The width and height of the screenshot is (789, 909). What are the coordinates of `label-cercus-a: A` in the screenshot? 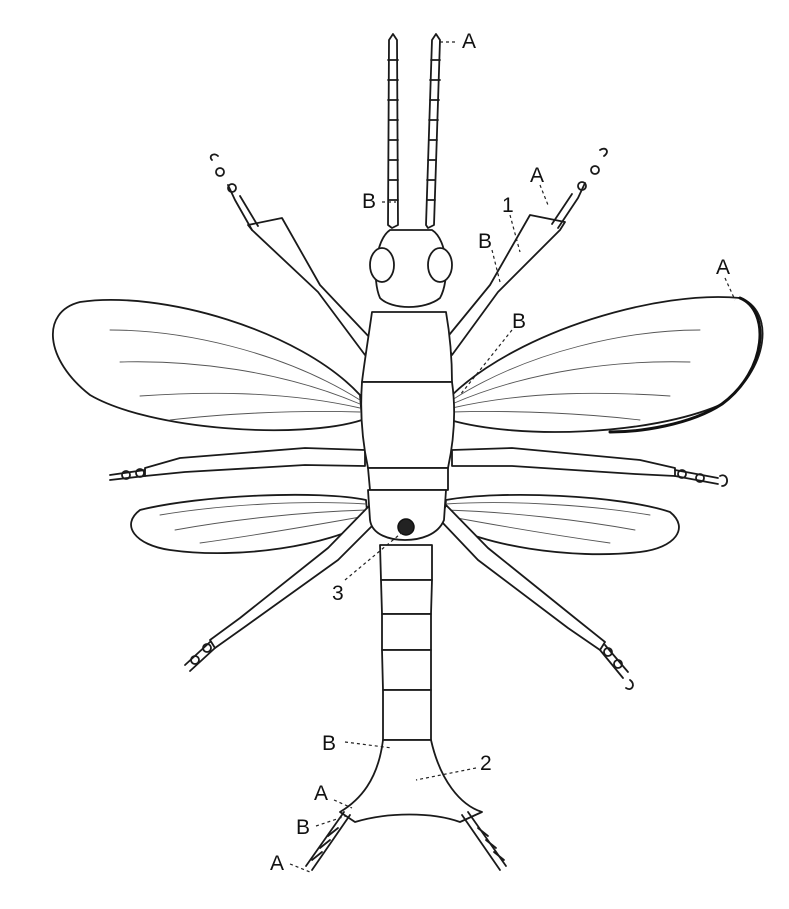 It's located at (321, 793).